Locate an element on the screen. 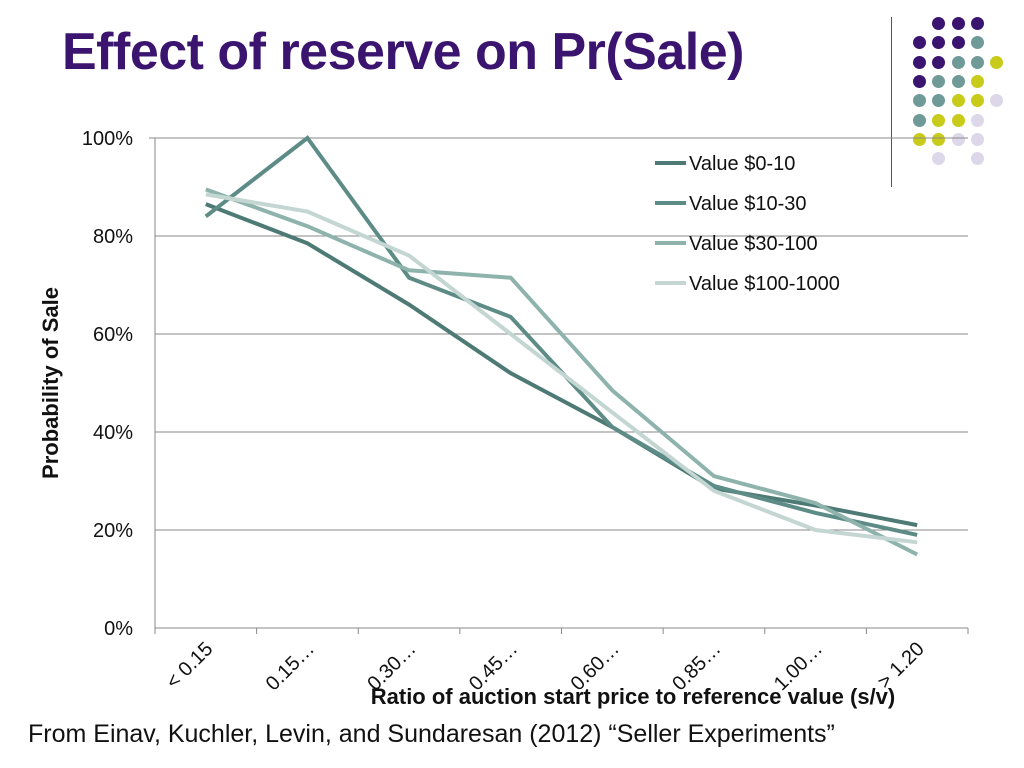 Image resolution: width=1024 pixels, height=768 pixels. legend-label: Value $10-30 is located at coordinates (748, 204).